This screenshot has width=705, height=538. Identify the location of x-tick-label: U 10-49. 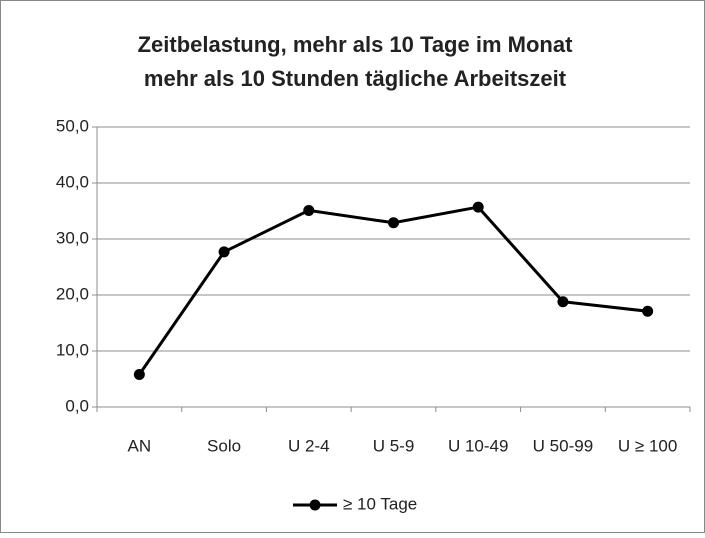
(478, 445).